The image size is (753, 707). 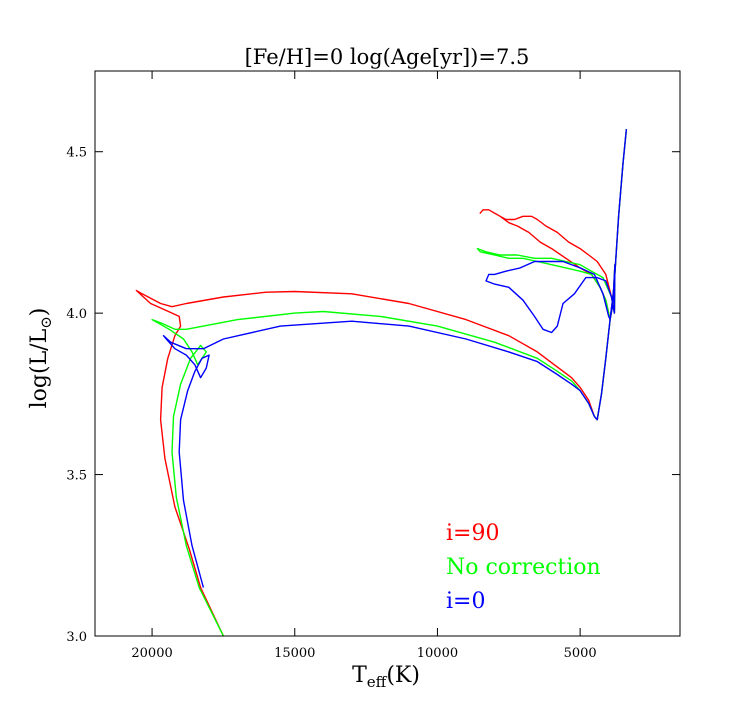 I want to click on y-tick-label: 3.5, so click(x=76, y=476).